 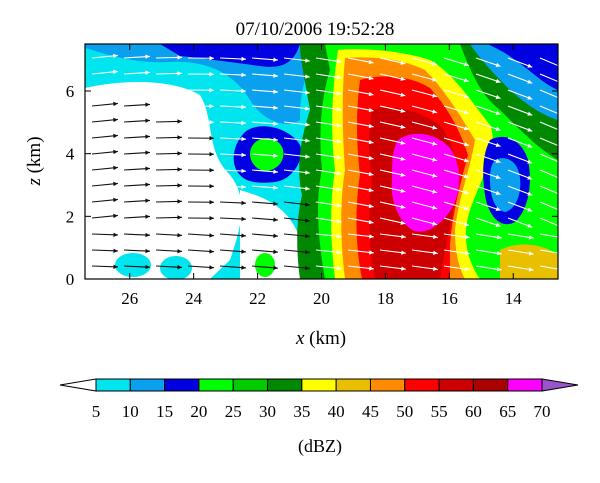 I want to click on field-magenta-core, so click(x=425, y=182).